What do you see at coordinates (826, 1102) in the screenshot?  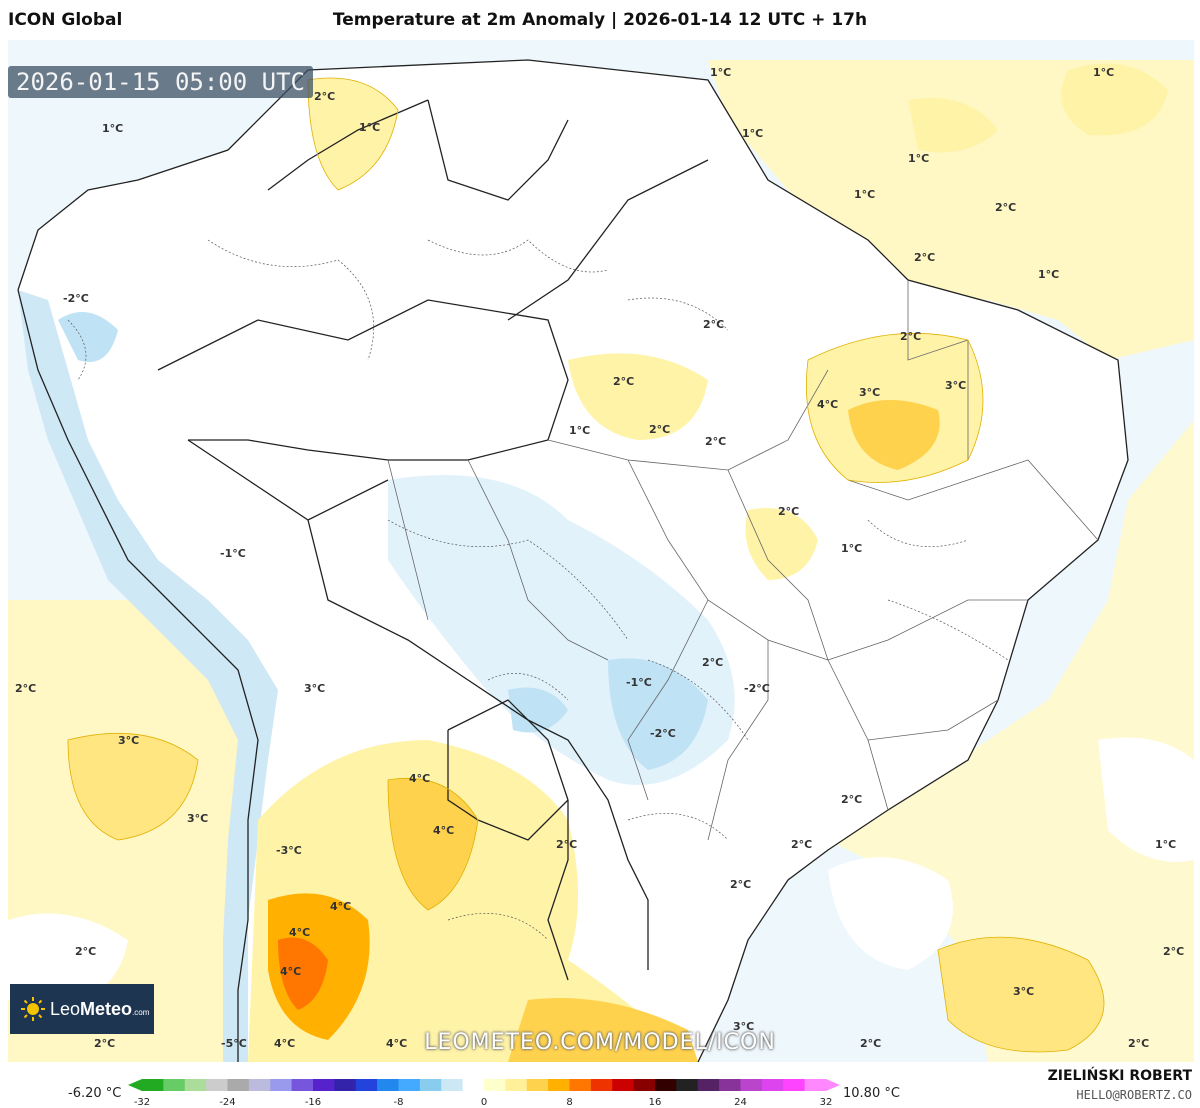 I see `colorbar-tick-label: 32` at bounding box center [826, 1102].